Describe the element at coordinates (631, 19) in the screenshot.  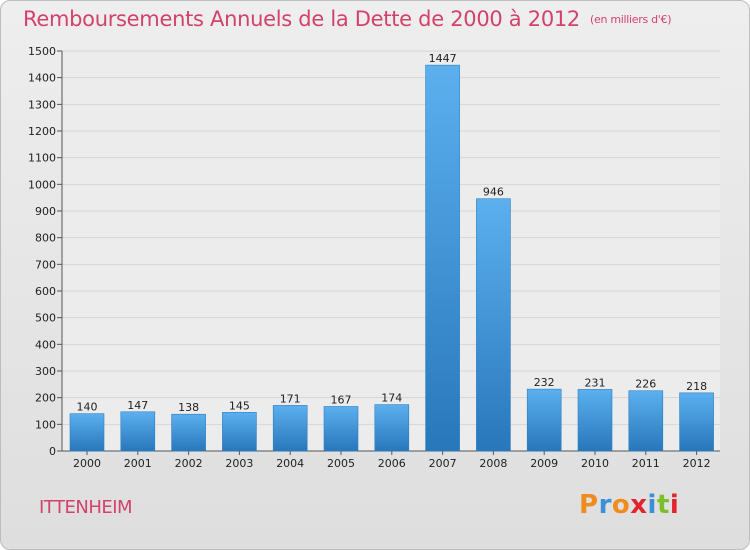
I see `chart-unit-label: (en milliers d'€)` at that location.